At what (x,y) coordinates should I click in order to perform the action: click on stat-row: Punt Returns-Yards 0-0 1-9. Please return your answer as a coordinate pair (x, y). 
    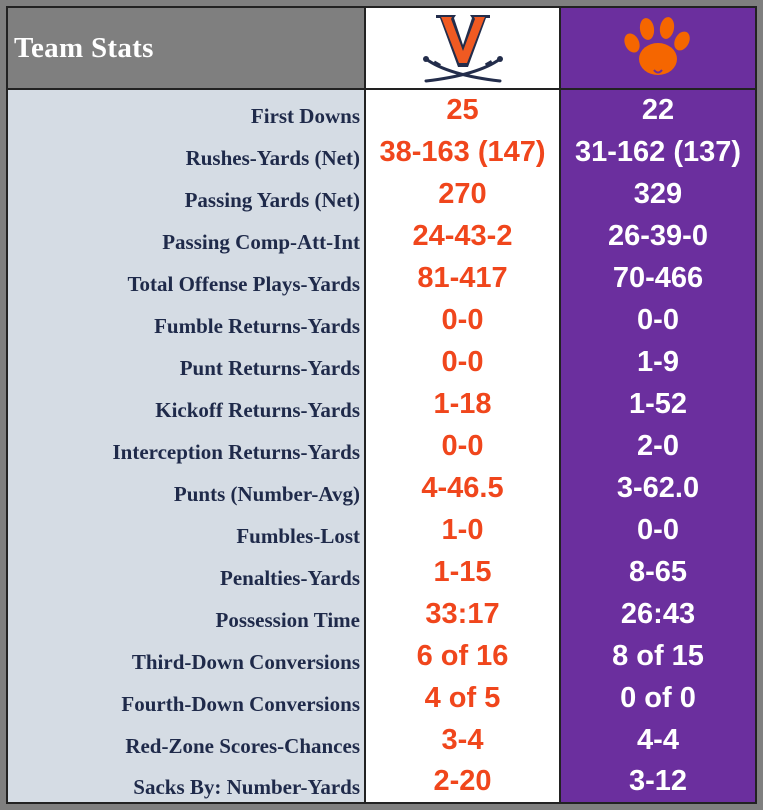
    Looking at the image, I should click on (381, 362).